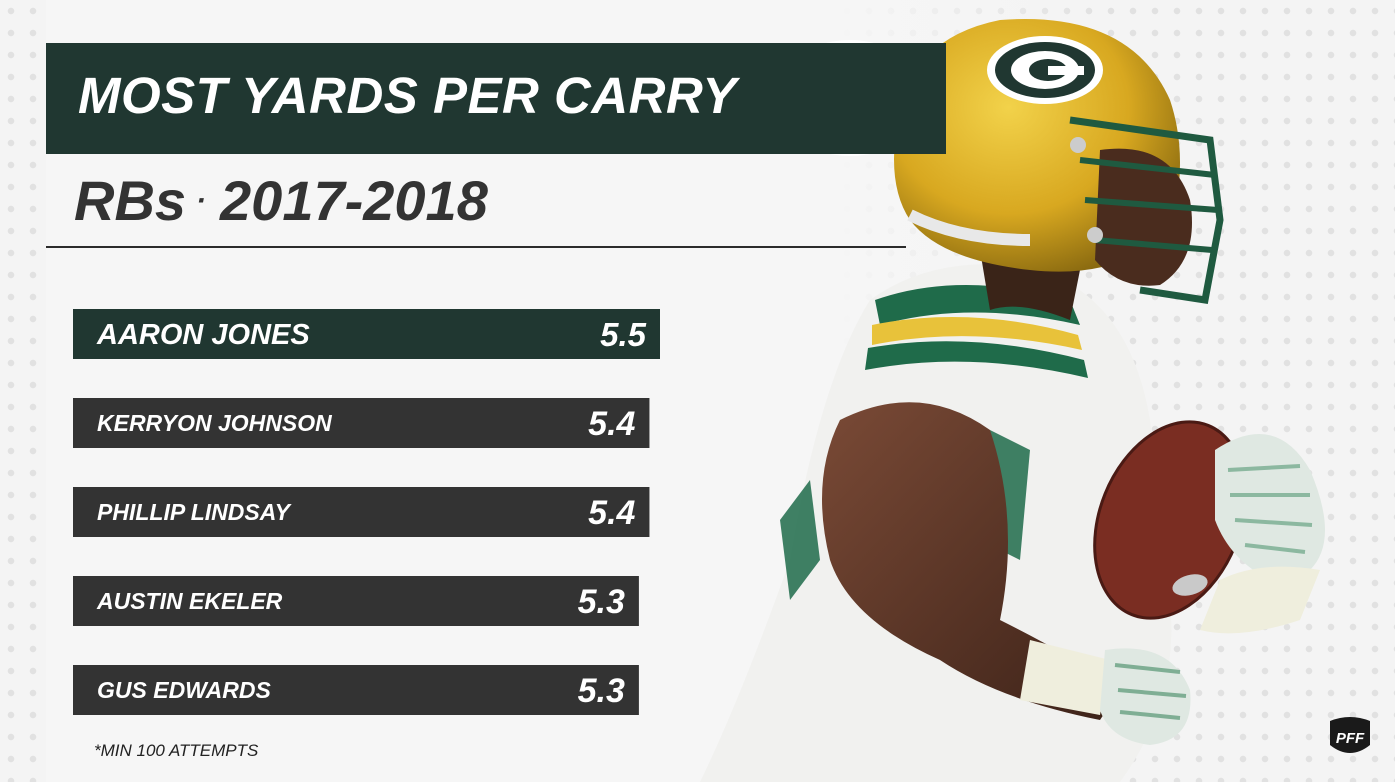  What do you see at coordinates (176, 750) in the screenshot?
I see `footnote: *MIN 100 ATTEMPTS` at bounding box center [176, 750].